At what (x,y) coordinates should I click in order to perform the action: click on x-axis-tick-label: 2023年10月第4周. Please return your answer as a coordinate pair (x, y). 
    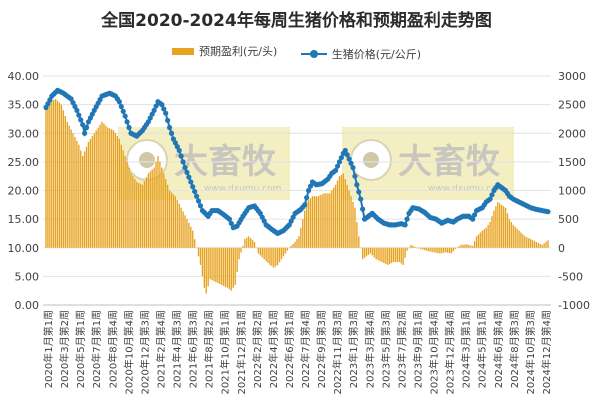
    Looking at the image, I should click on (434, 352).